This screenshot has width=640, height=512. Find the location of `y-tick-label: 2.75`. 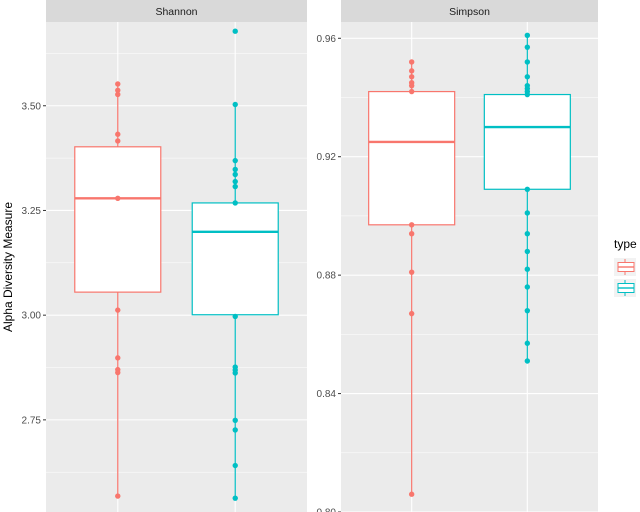

y-tick-label: 2.75 is located at coordinates (32, 420).